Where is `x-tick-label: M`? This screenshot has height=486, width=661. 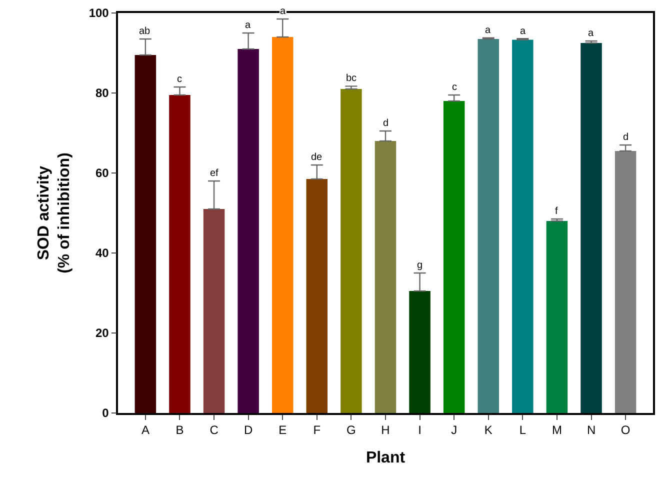
x-tick-label: M is located at coordinates (557, 430).